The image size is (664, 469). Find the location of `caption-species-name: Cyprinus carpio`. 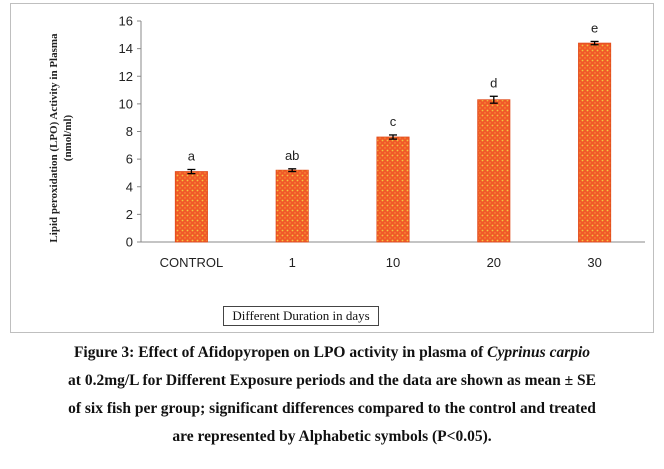

caption-species-name: Cyprinus carpio is located at coordinates (539, 352).